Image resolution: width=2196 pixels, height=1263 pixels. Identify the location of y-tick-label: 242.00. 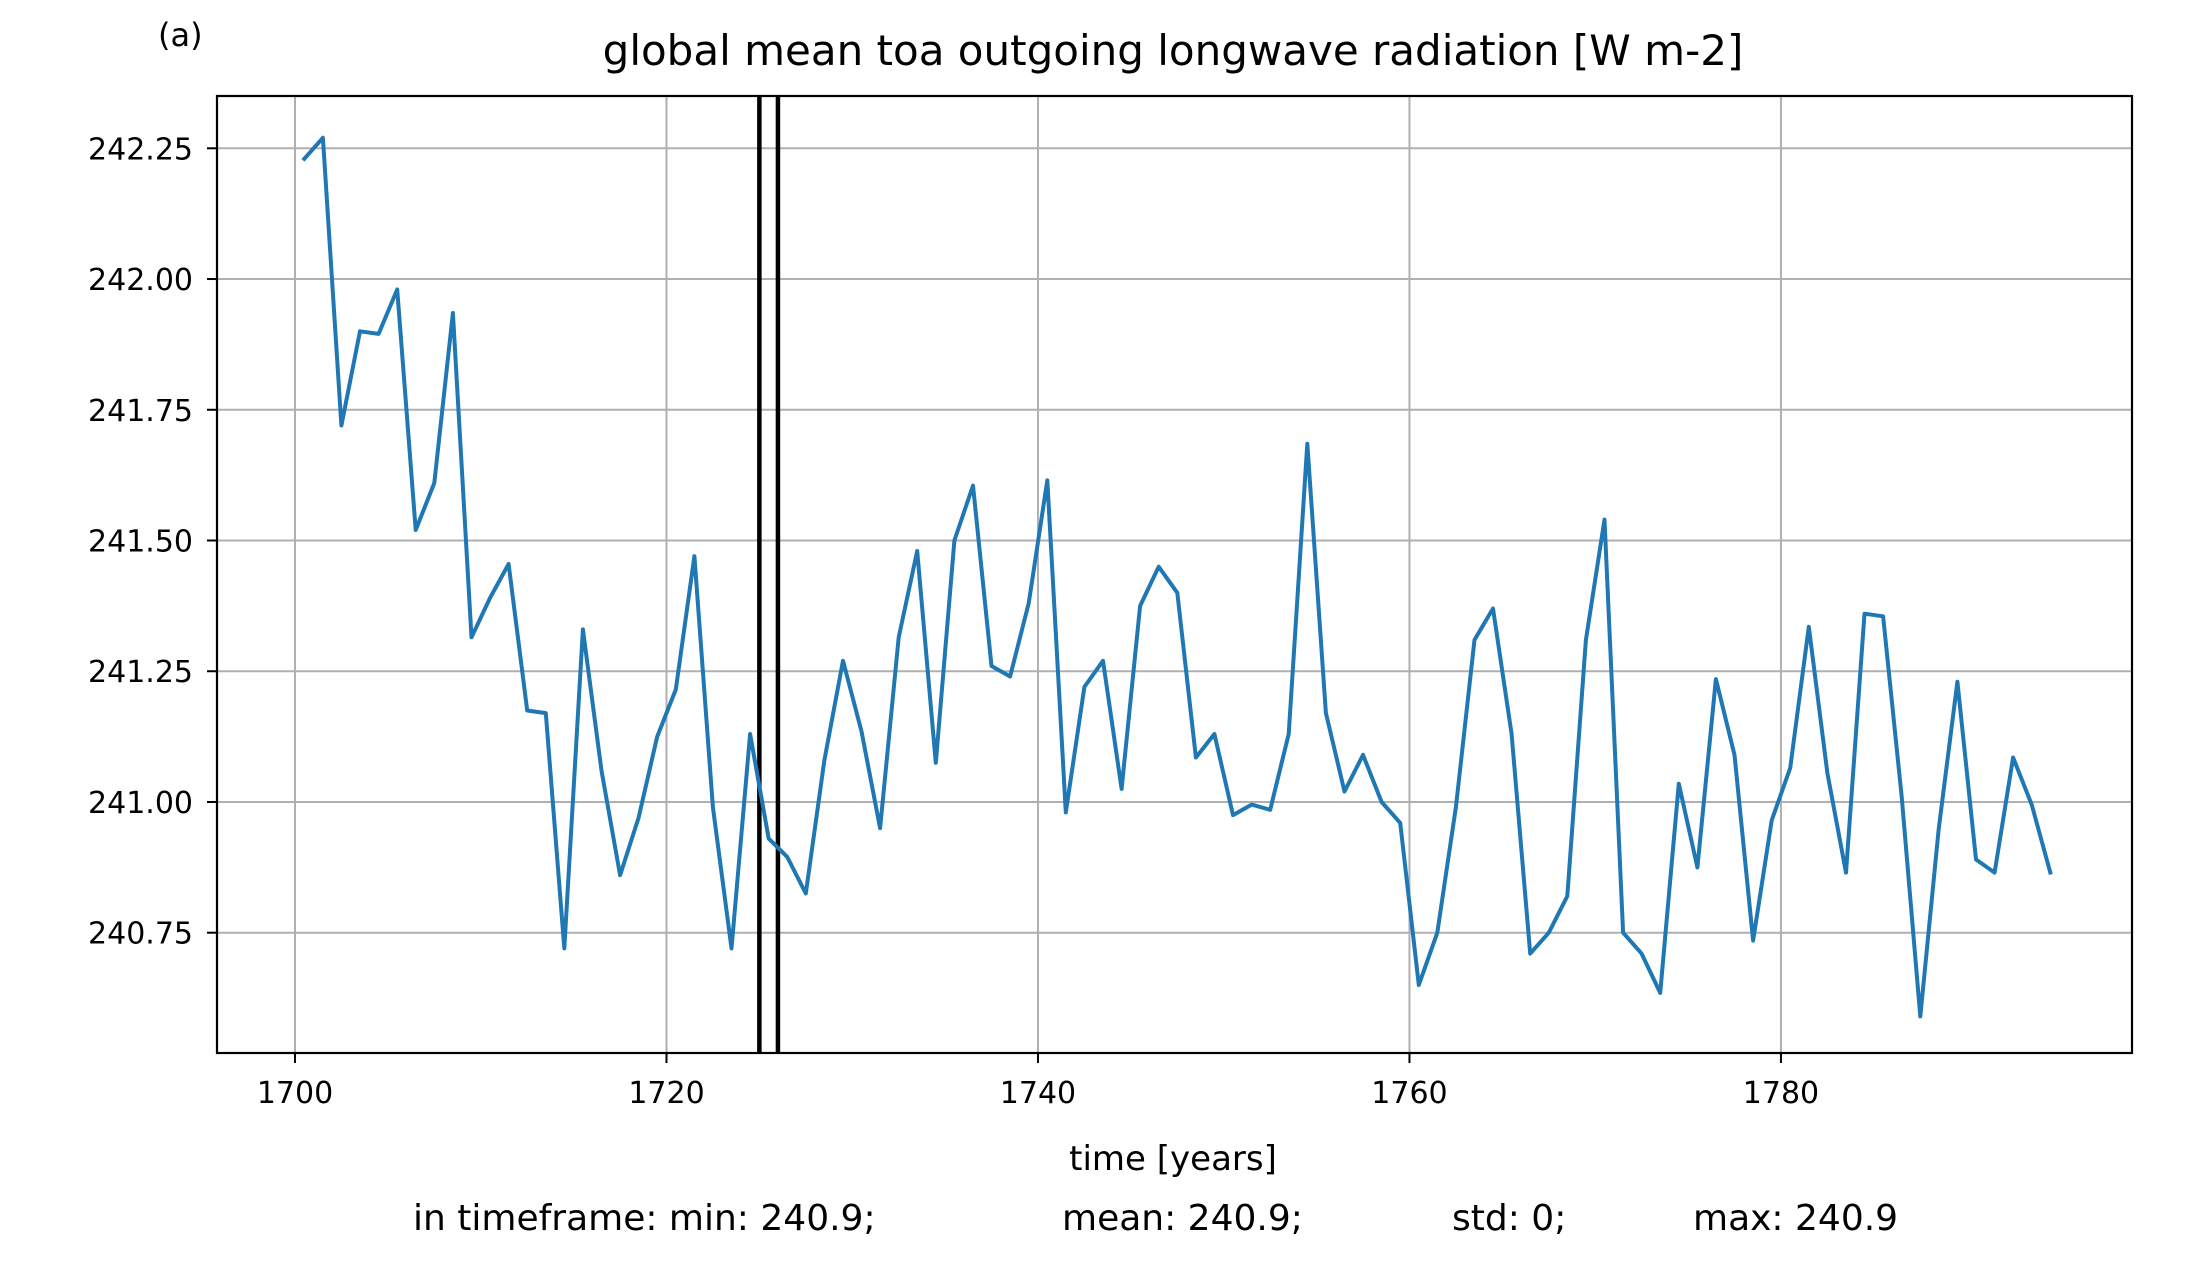
(140, 280).